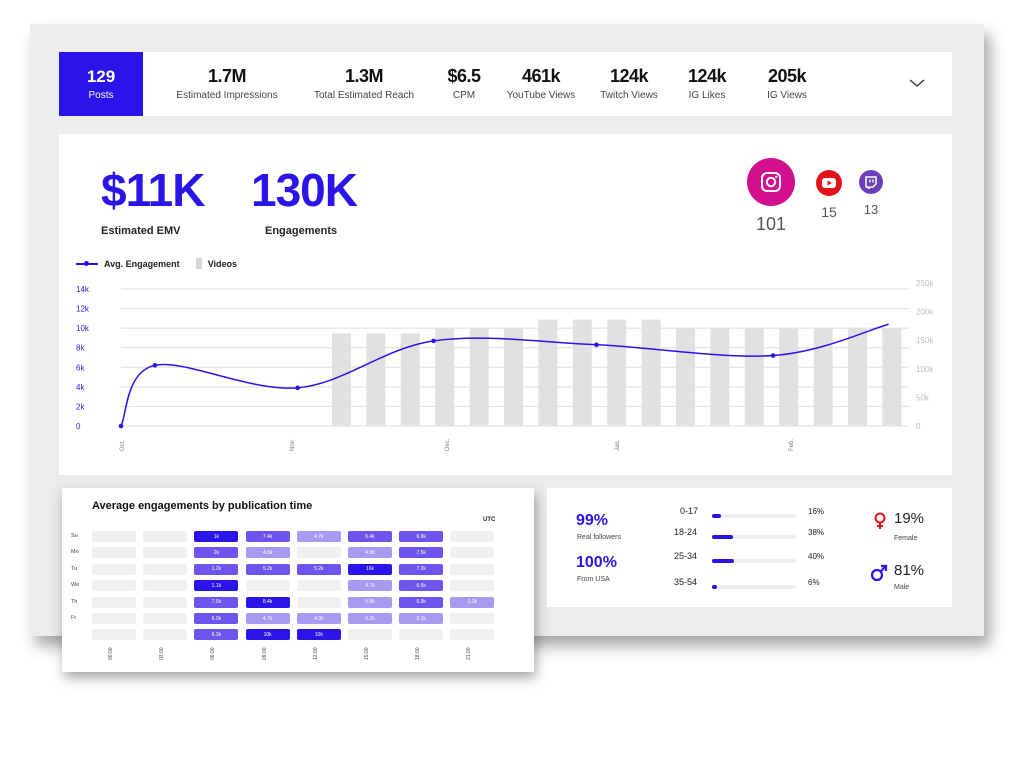 The image size is (1024, 783). I want to click on x-tick-label: Jan., so click(618, 445).